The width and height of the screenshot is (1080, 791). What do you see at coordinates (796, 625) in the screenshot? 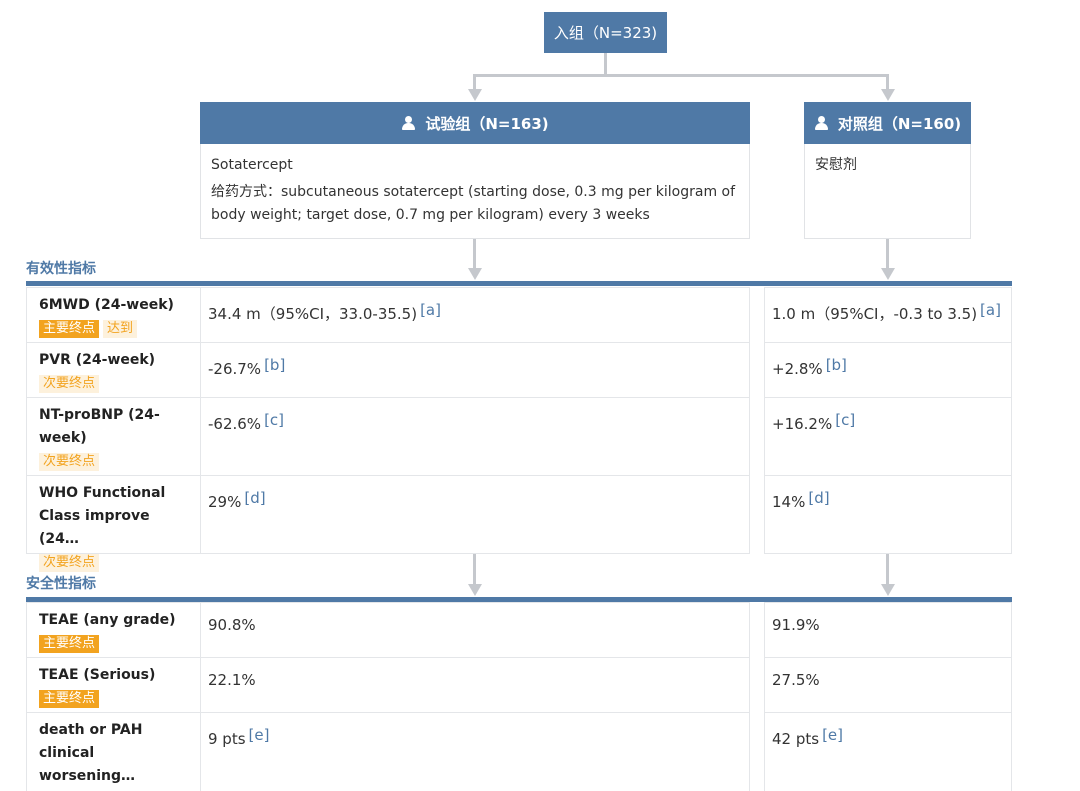
I see `control-value: 91.9%` at bounding box center [796, 625].